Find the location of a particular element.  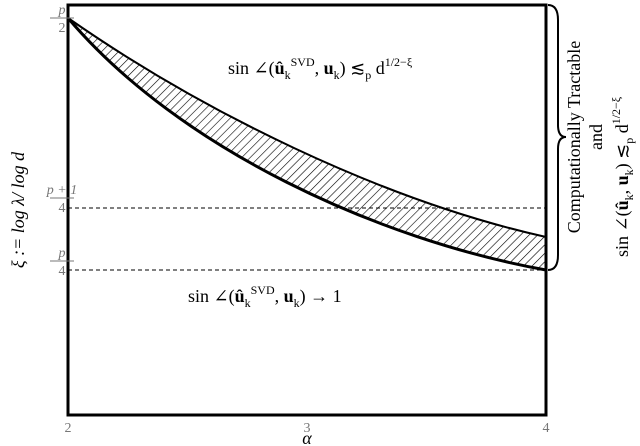

y-axis-label: ξ := log λ/ log d is located at coordinates (18, 209).